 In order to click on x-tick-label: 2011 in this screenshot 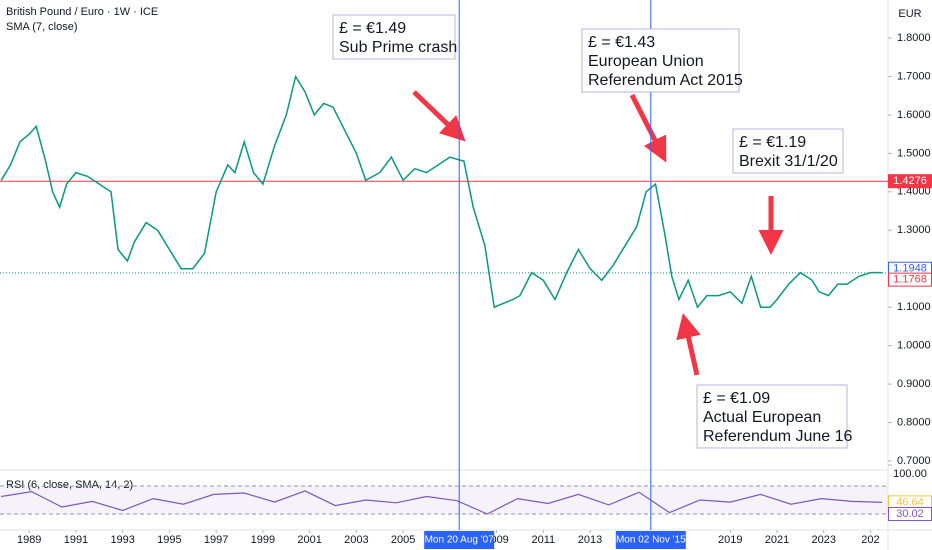, I will do `click(543, 540)`.